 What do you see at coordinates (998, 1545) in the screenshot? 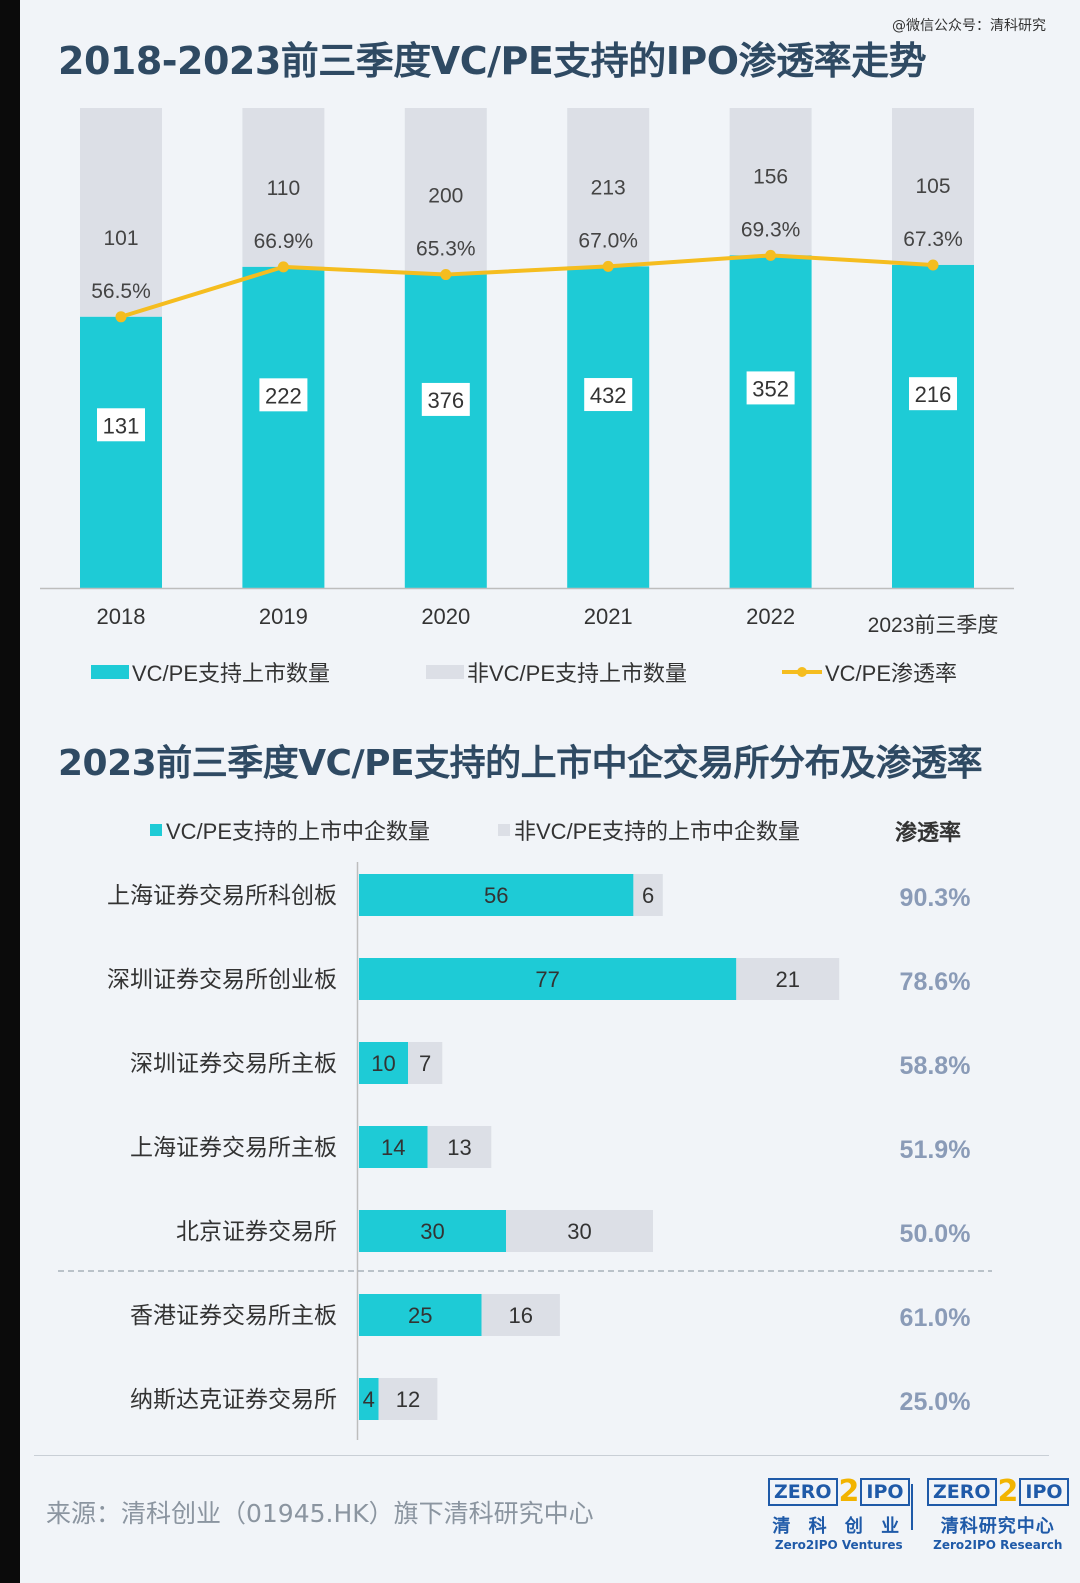
I see `logo-en-text: Zero2IPO Research` at bounding box center [998, 1545].